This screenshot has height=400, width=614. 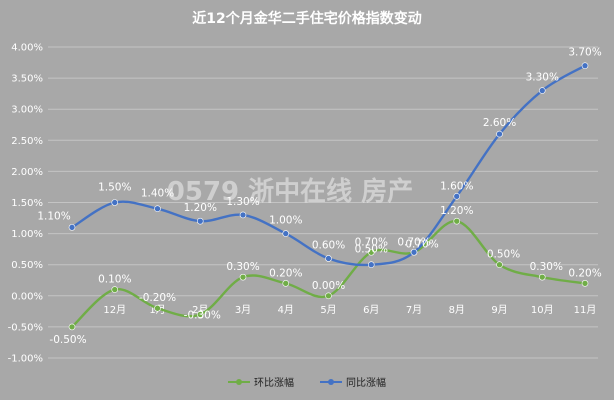 I want to click on y-tick-label: 3.50%, so click(x=27, y=79).